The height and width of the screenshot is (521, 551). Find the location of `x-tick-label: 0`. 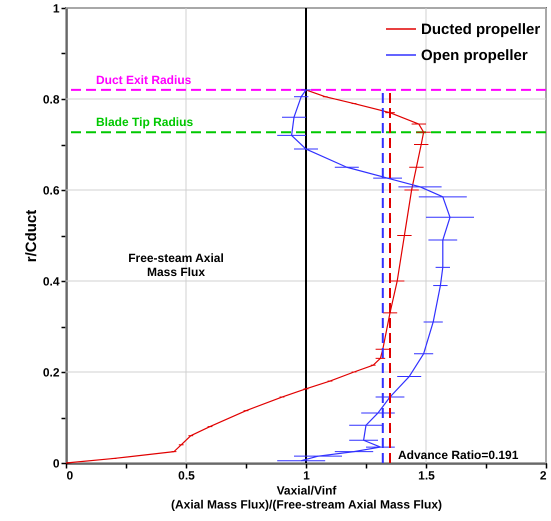

x-tick-label: 0 is located at coordinates (70, 475).